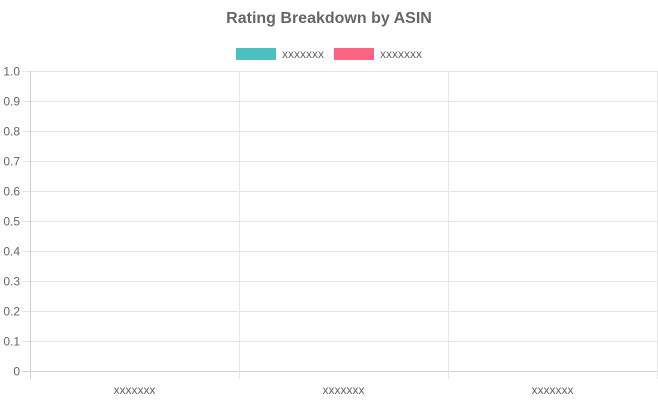 This screenshot has width=658, height=400. What do you see at coordinates (11, 102) in the screenshot?
I see `y-tick-label: 0.9` at bounding box center [11, 102].